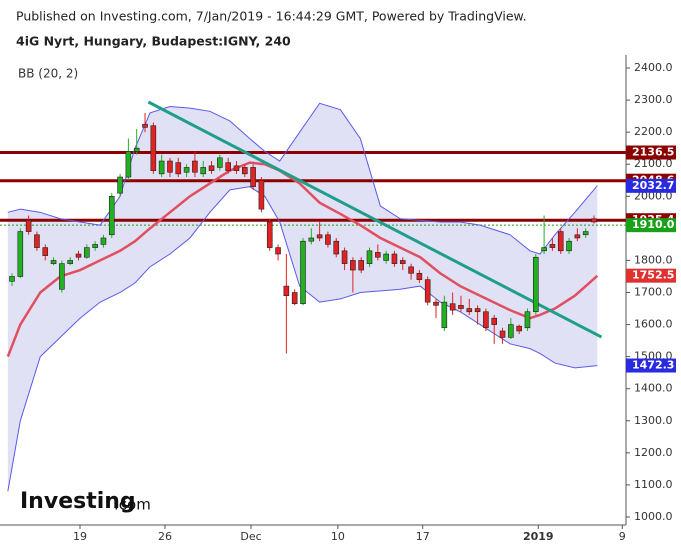  What do you see at coordinates (538, 536) in the screenshot?
I see `x-tick-label: 2019` at bounding box center [538, 536].